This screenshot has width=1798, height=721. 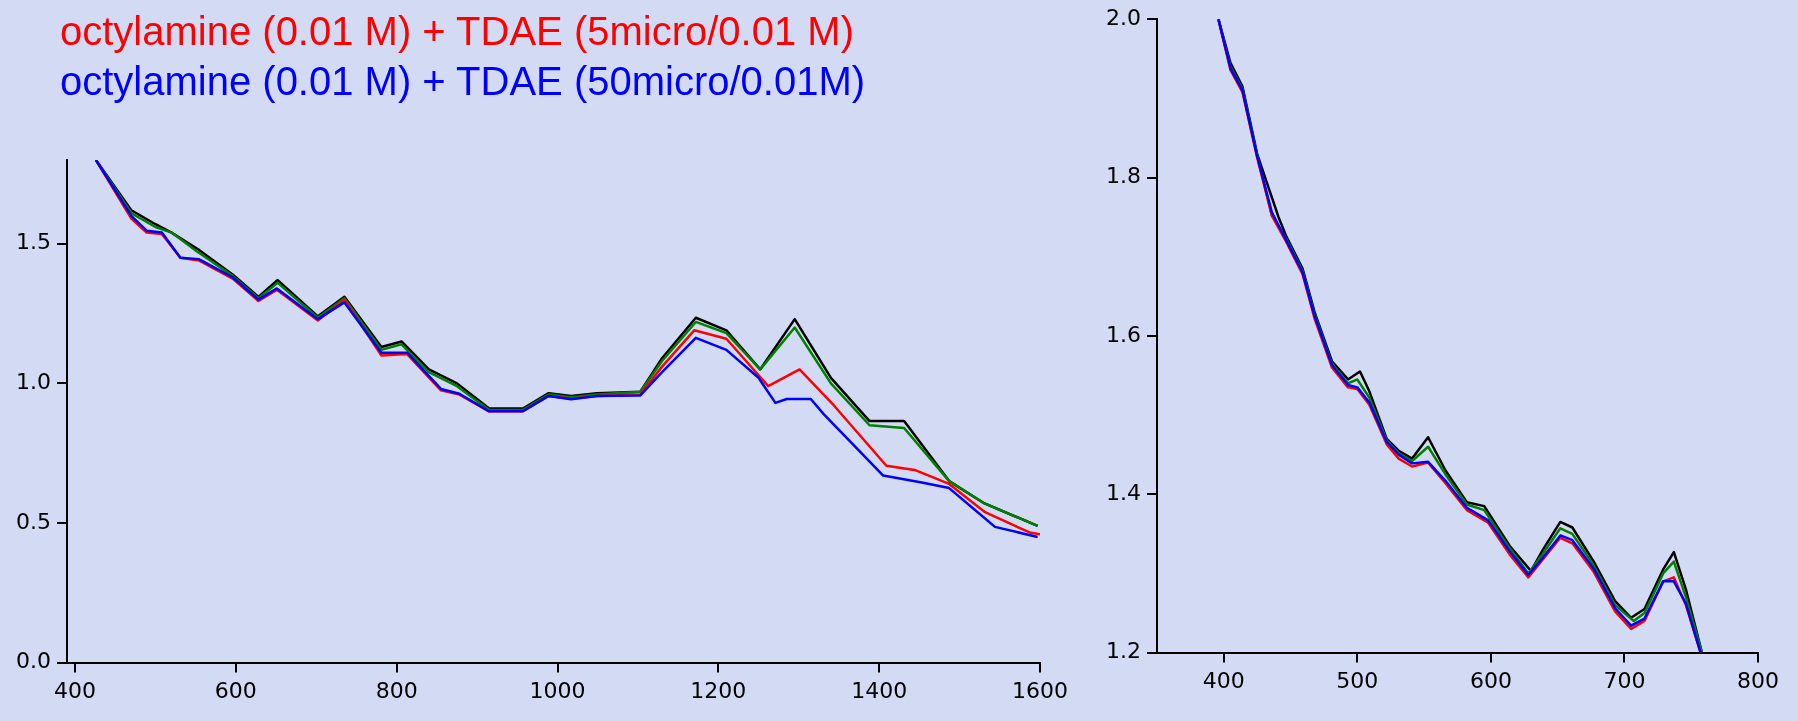 I want to click on x-tick-label: 1000, so click(x=557, y=690).